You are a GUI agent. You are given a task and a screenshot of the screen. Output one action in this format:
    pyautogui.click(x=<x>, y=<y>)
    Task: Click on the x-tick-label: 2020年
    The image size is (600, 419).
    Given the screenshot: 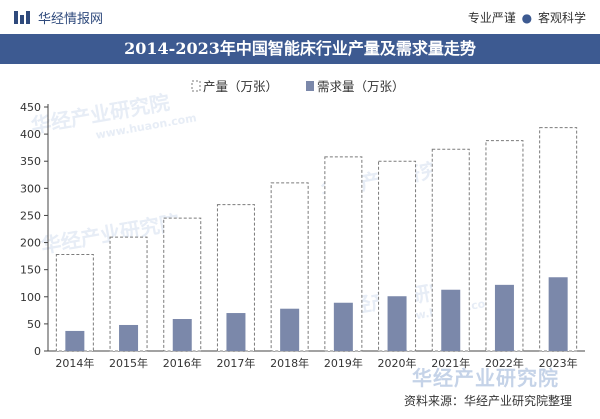 What is the action you would take?
    pyautogui.click(x=397, y=363)
    